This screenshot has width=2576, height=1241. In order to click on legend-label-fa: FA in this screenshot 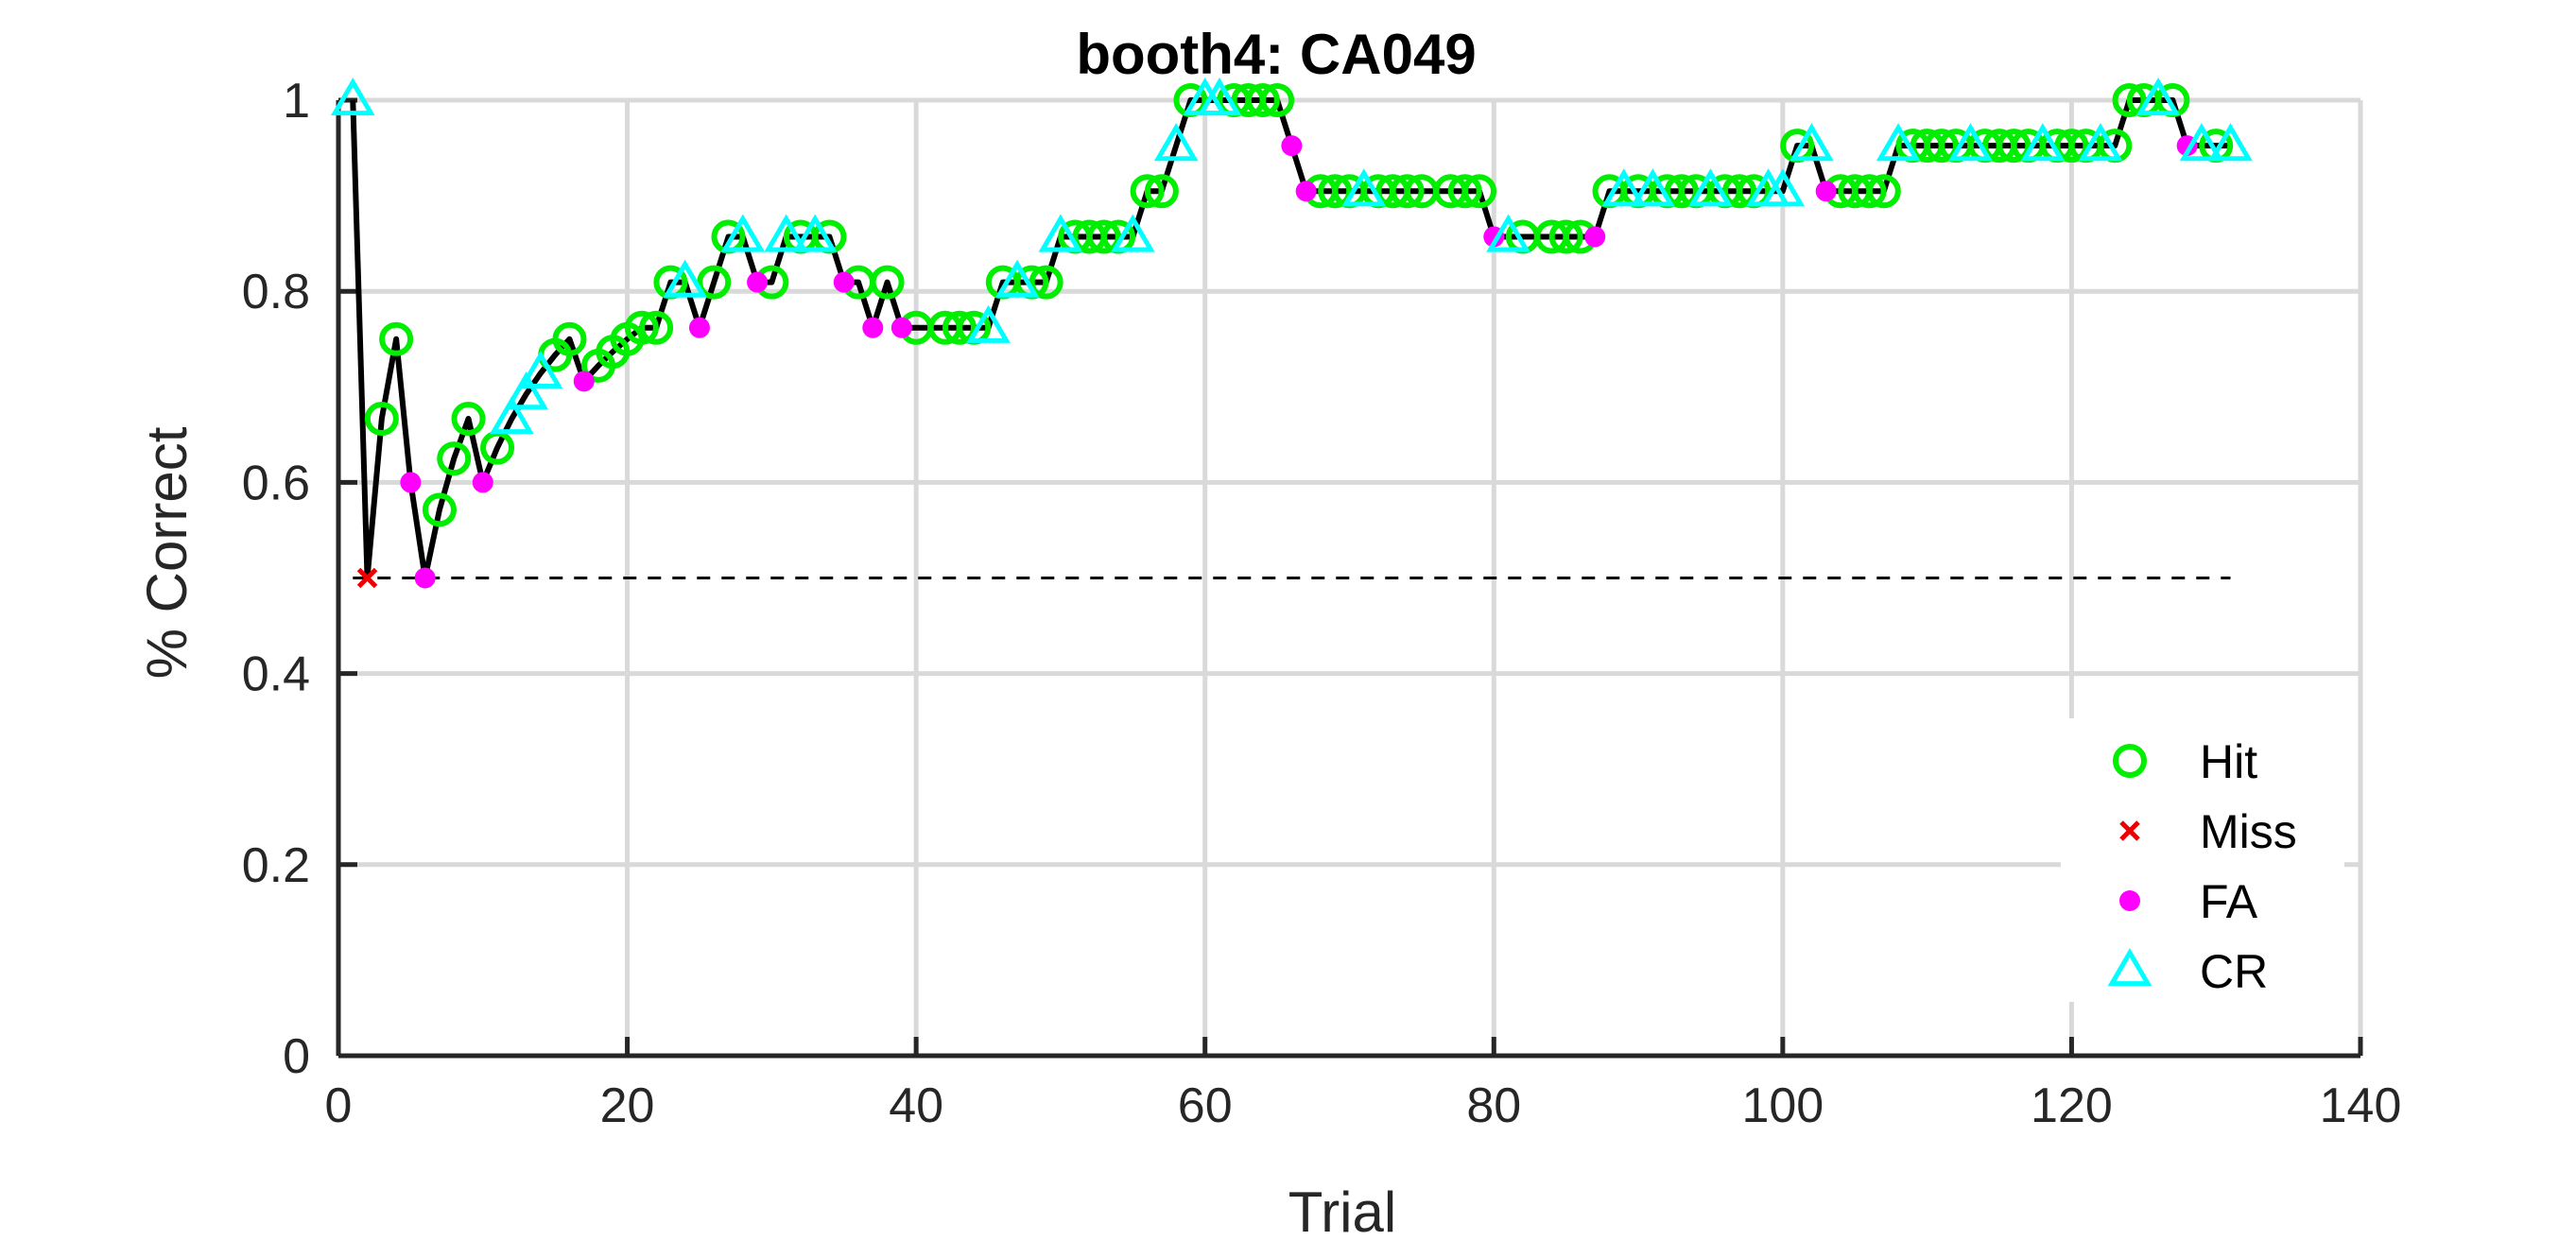, I will do `click(2229, 901)`.